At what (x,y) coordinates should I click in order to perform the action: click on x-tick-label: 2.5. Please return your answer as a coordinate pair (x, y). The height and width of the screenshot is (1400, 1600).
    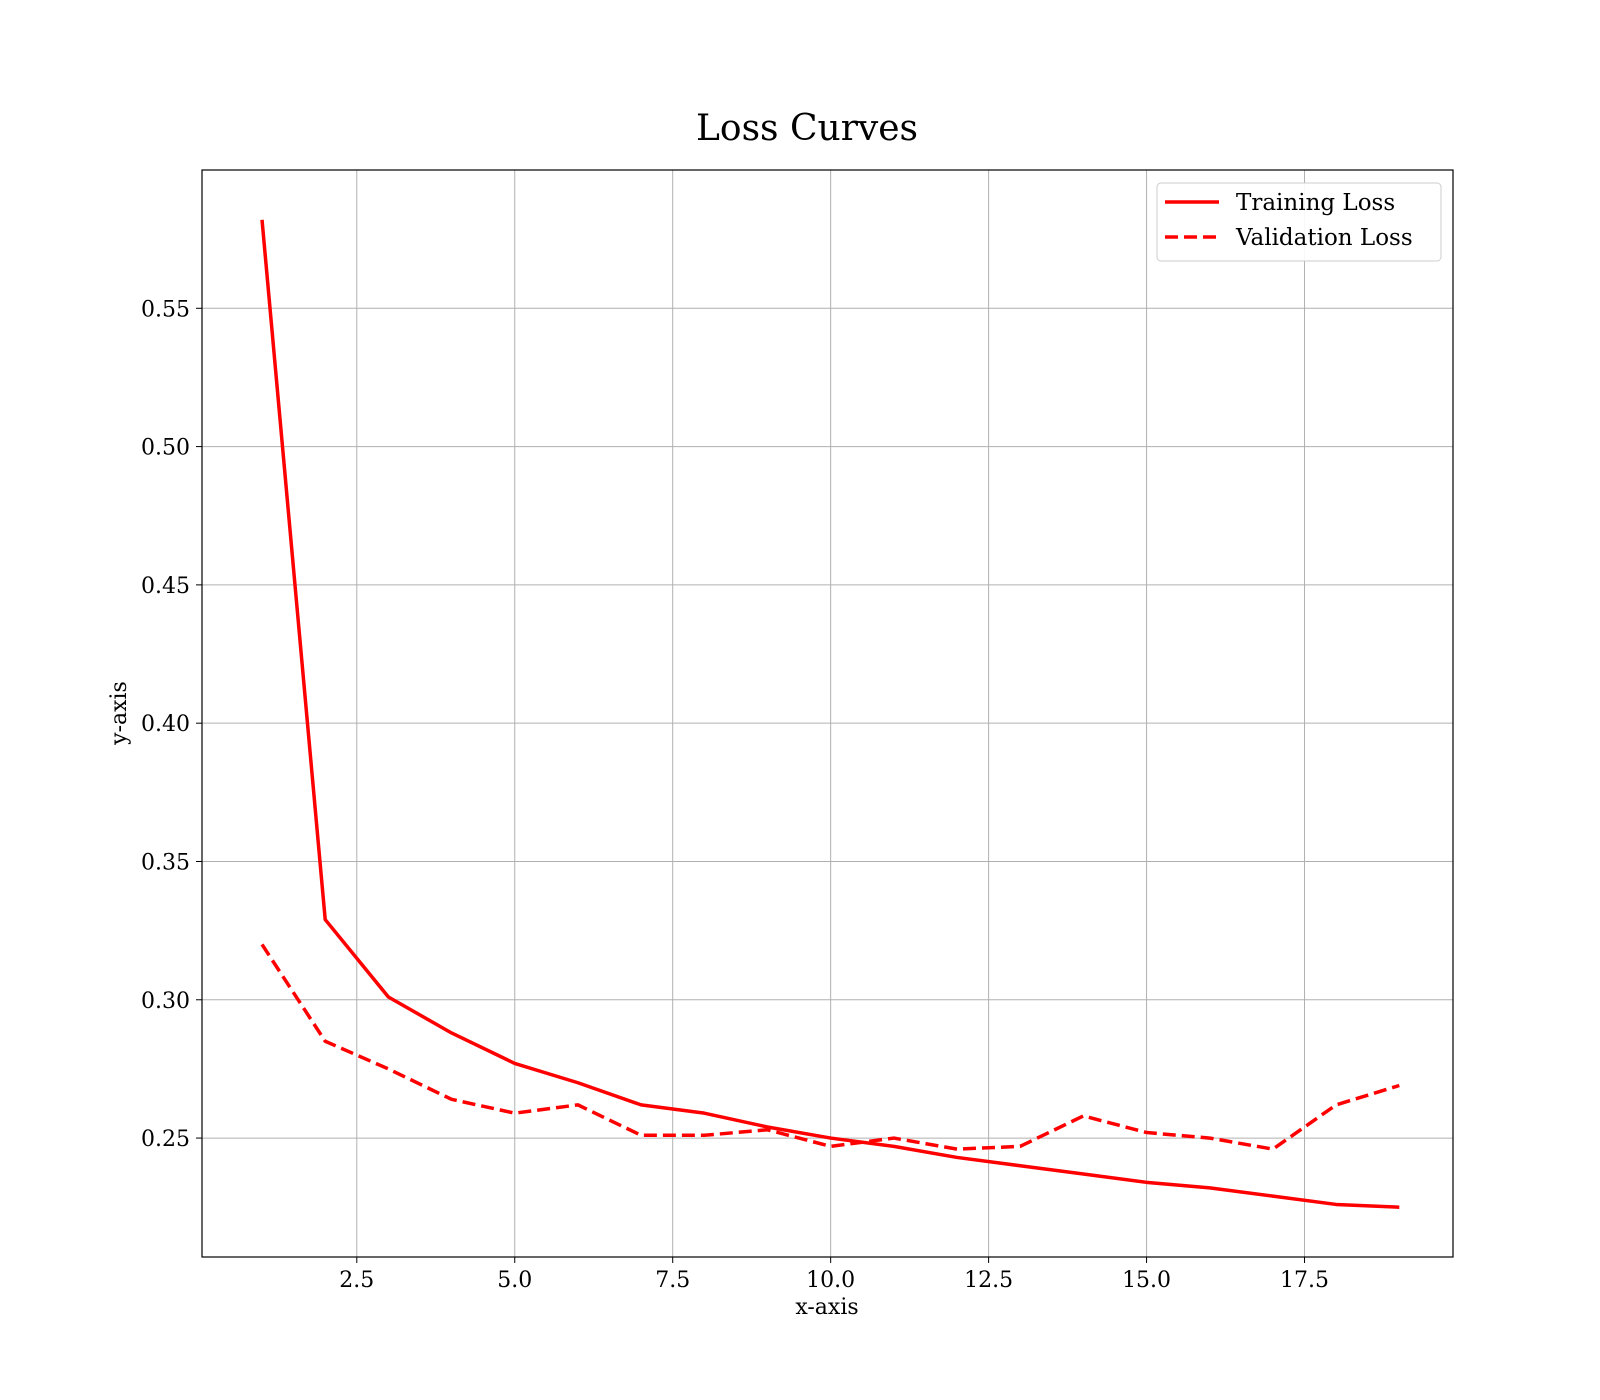
    Looking at the image, I should click on (356, 1280).